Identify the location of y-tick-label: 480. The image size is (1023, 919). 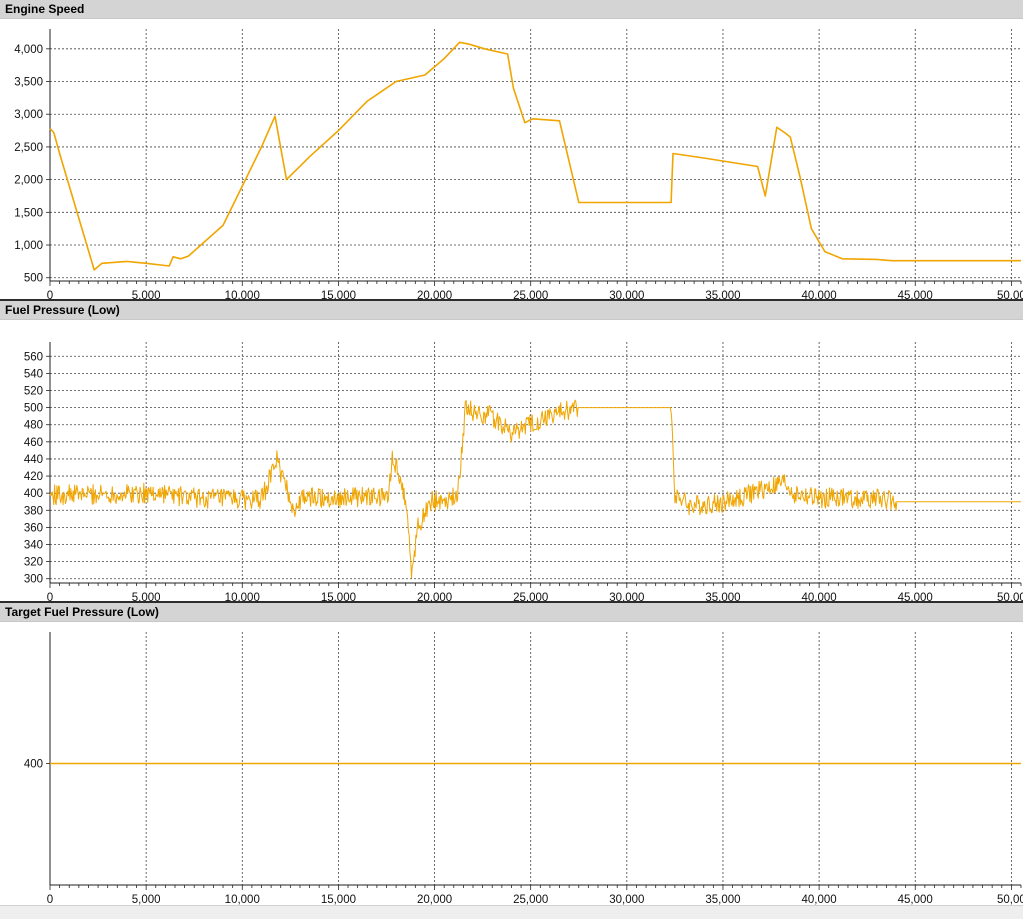
(33, 426).